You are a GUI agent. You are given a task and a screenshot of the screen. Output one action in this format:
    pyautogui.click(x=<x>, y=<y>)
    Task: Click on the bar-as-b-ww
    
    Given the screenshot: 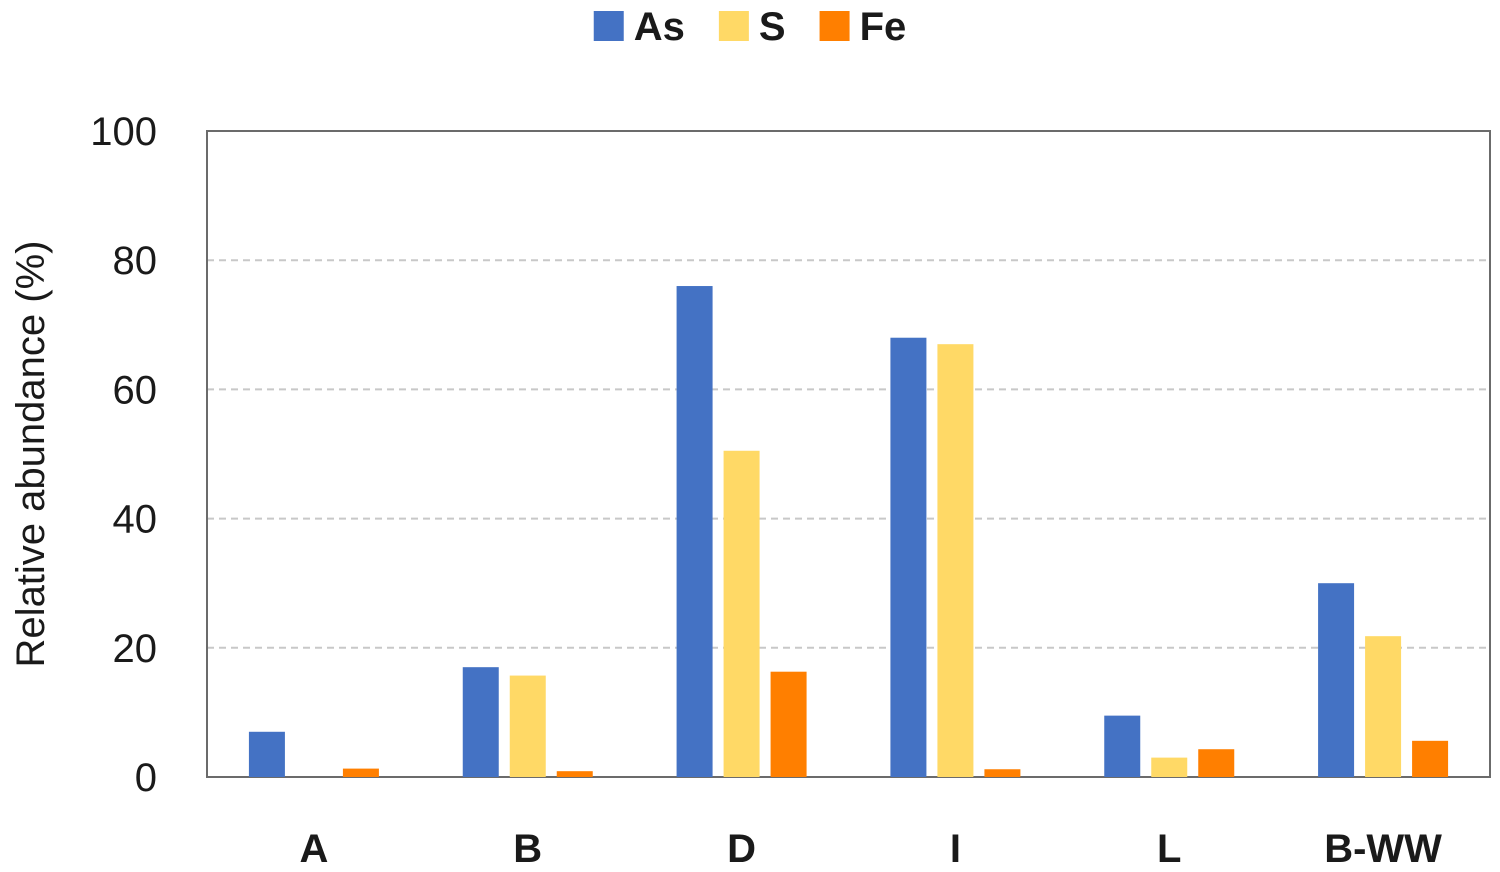 What is the action you would take?
    pyautogui.click(x=1336, y=680)
    